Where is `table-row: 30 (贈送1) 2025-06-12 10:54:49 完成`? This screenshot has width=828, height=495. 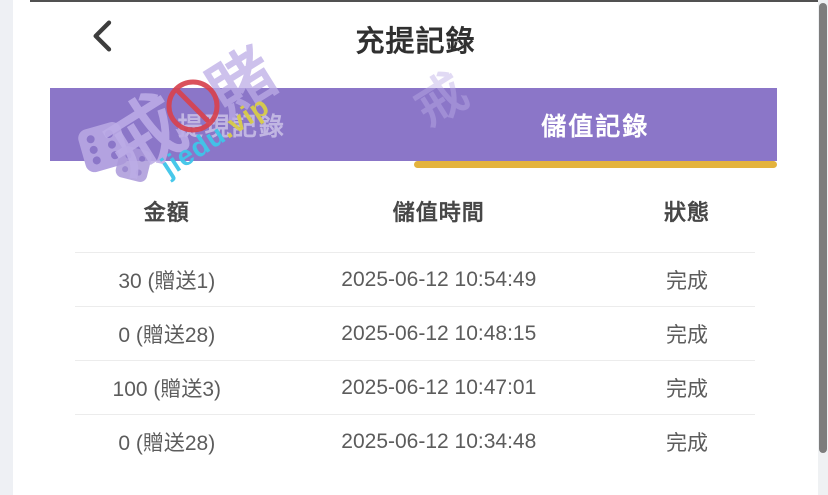
table-row: 30 (贈送1) 2025-06-12 10:54:49 完成 is located at coordinates (415, 279).